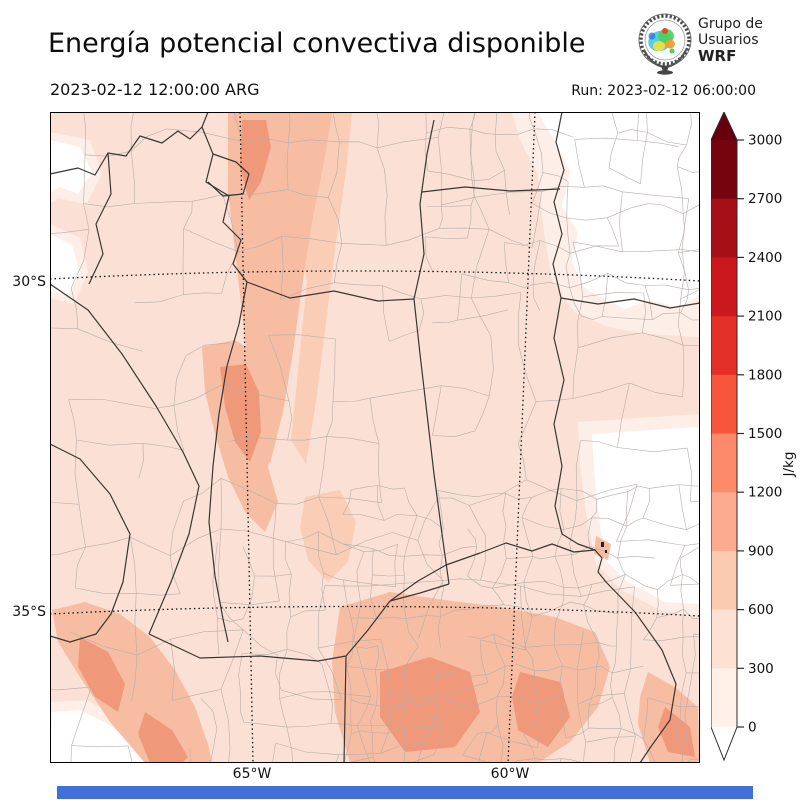 This screenshot has width=800, height=800. I want to click on run-time-label: Run: 2023-02-12 06:00:00, so click(663, 91).